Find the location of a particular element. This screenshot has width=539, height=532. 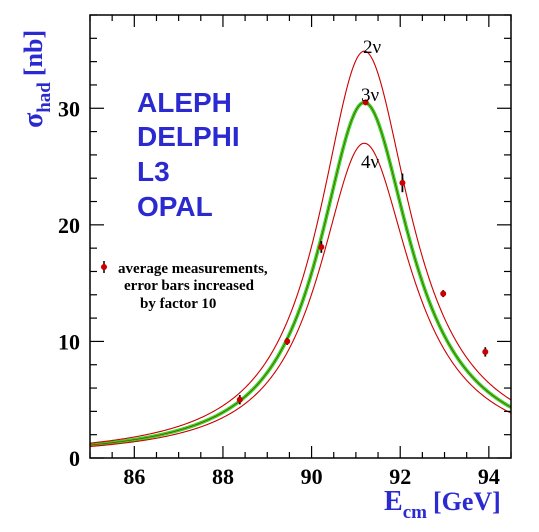

experiment-label: L3 is located at coordinates (153, 171).